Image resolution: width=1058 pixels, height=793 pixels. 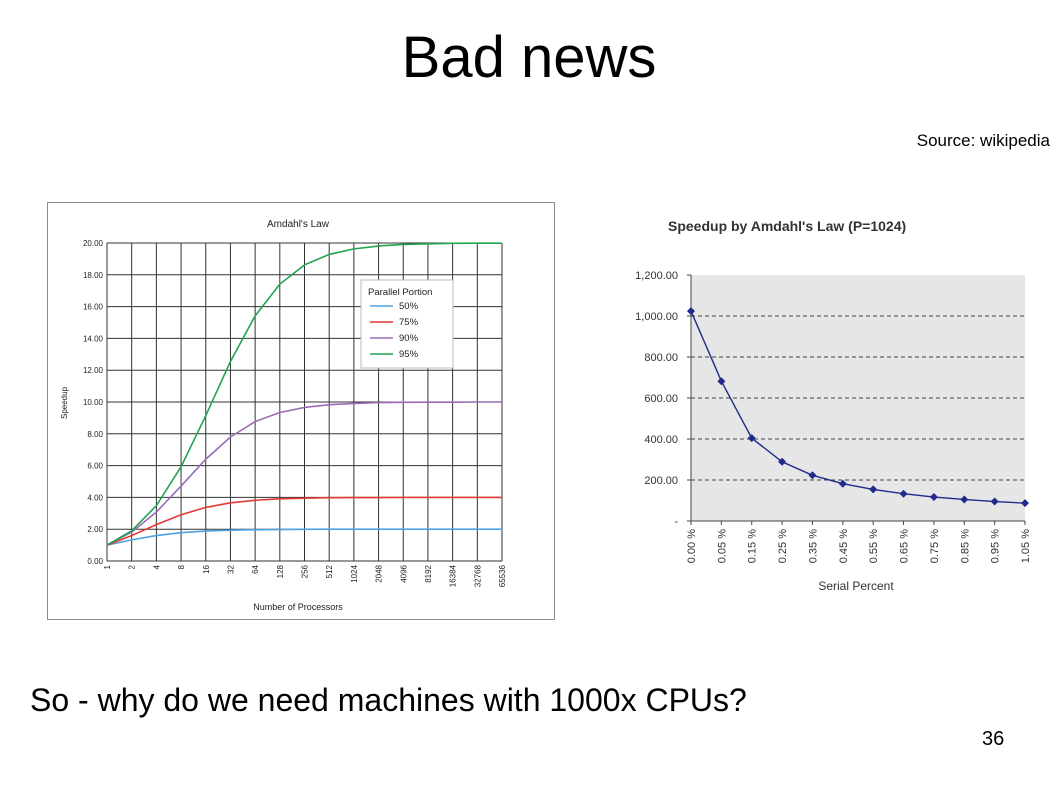 I want to click on y-tick-label: 6.00, so click(x=95, y=466).